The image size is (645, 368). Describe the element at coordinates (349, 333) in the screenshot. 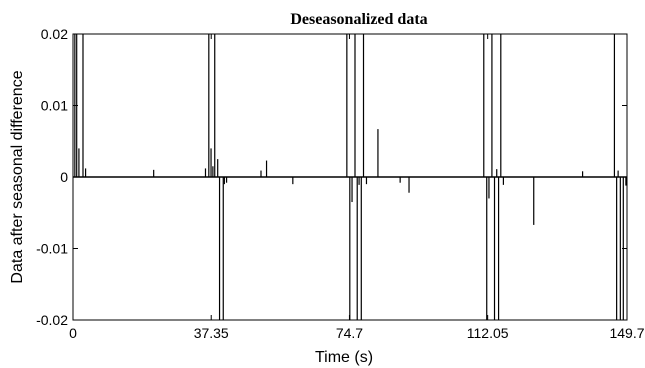

I see `x-tick-label: 74.7` at that location.